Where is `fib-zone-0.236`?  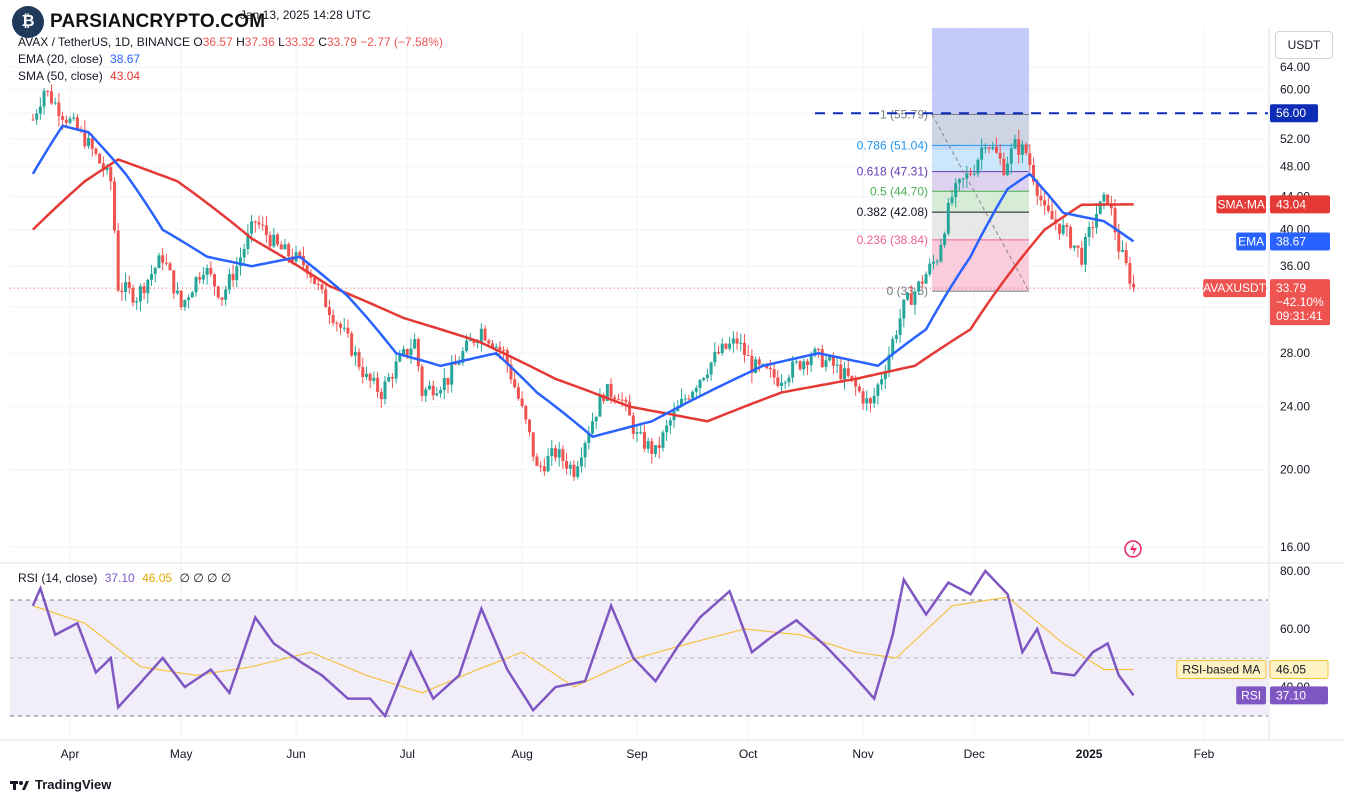
fib-zone-0.236 is located at coordinates (980, 265).